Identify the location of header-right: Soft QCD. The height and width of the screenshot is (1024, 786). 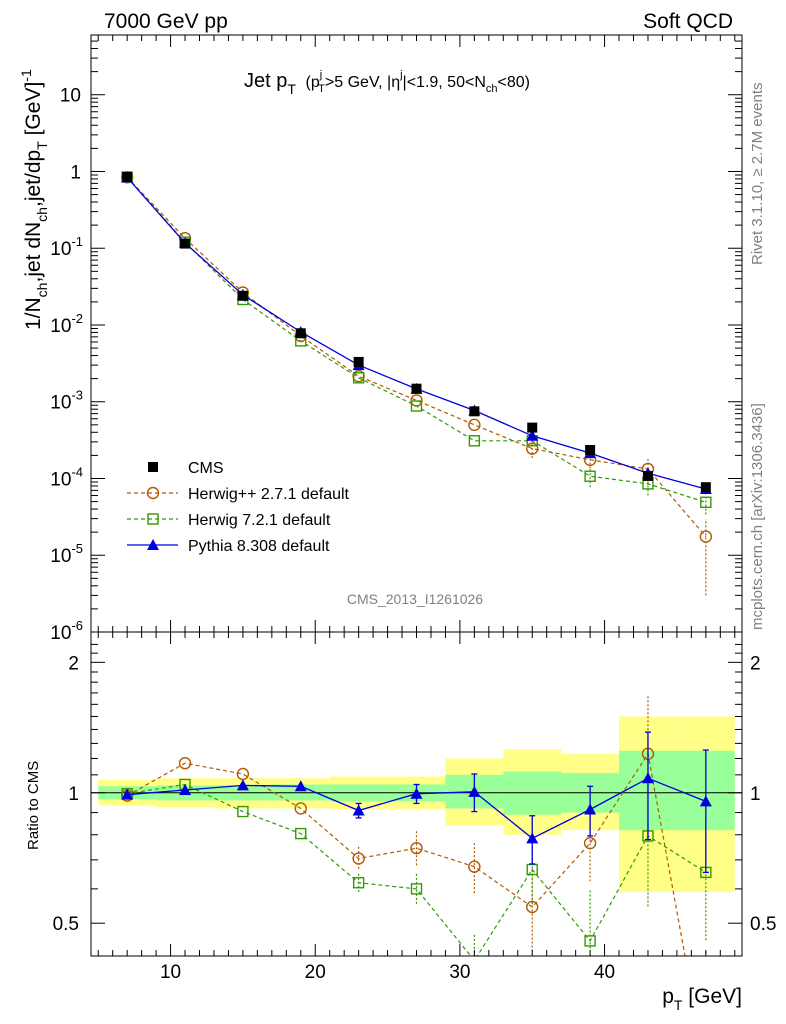
(688, 21).